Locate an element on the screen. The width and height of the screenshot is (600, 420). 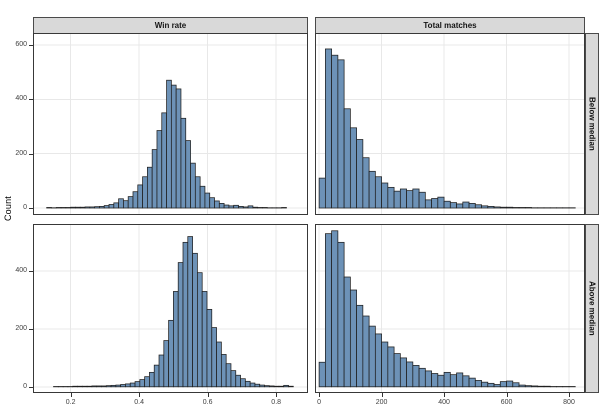
y-tick-label: 0 is located at coordinates (25, 208).